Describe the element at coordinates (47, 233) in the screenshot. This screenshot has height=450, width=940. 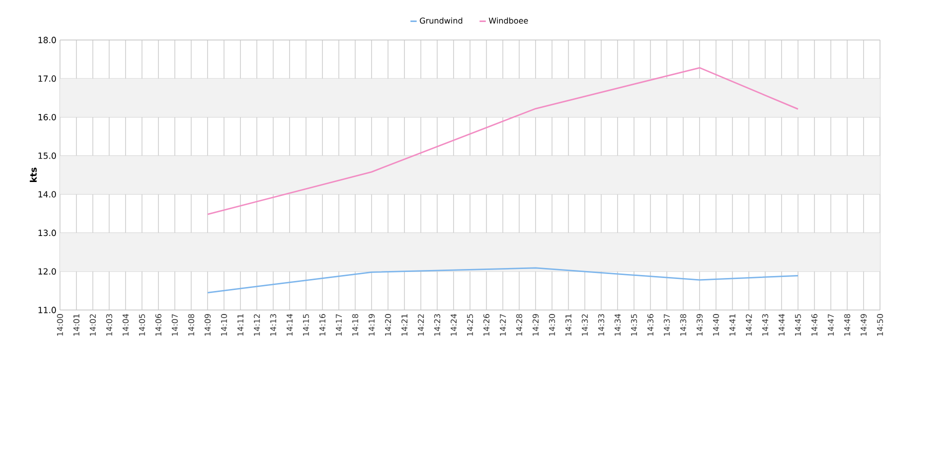
I see `y-tick-label: 13.0` at that location.